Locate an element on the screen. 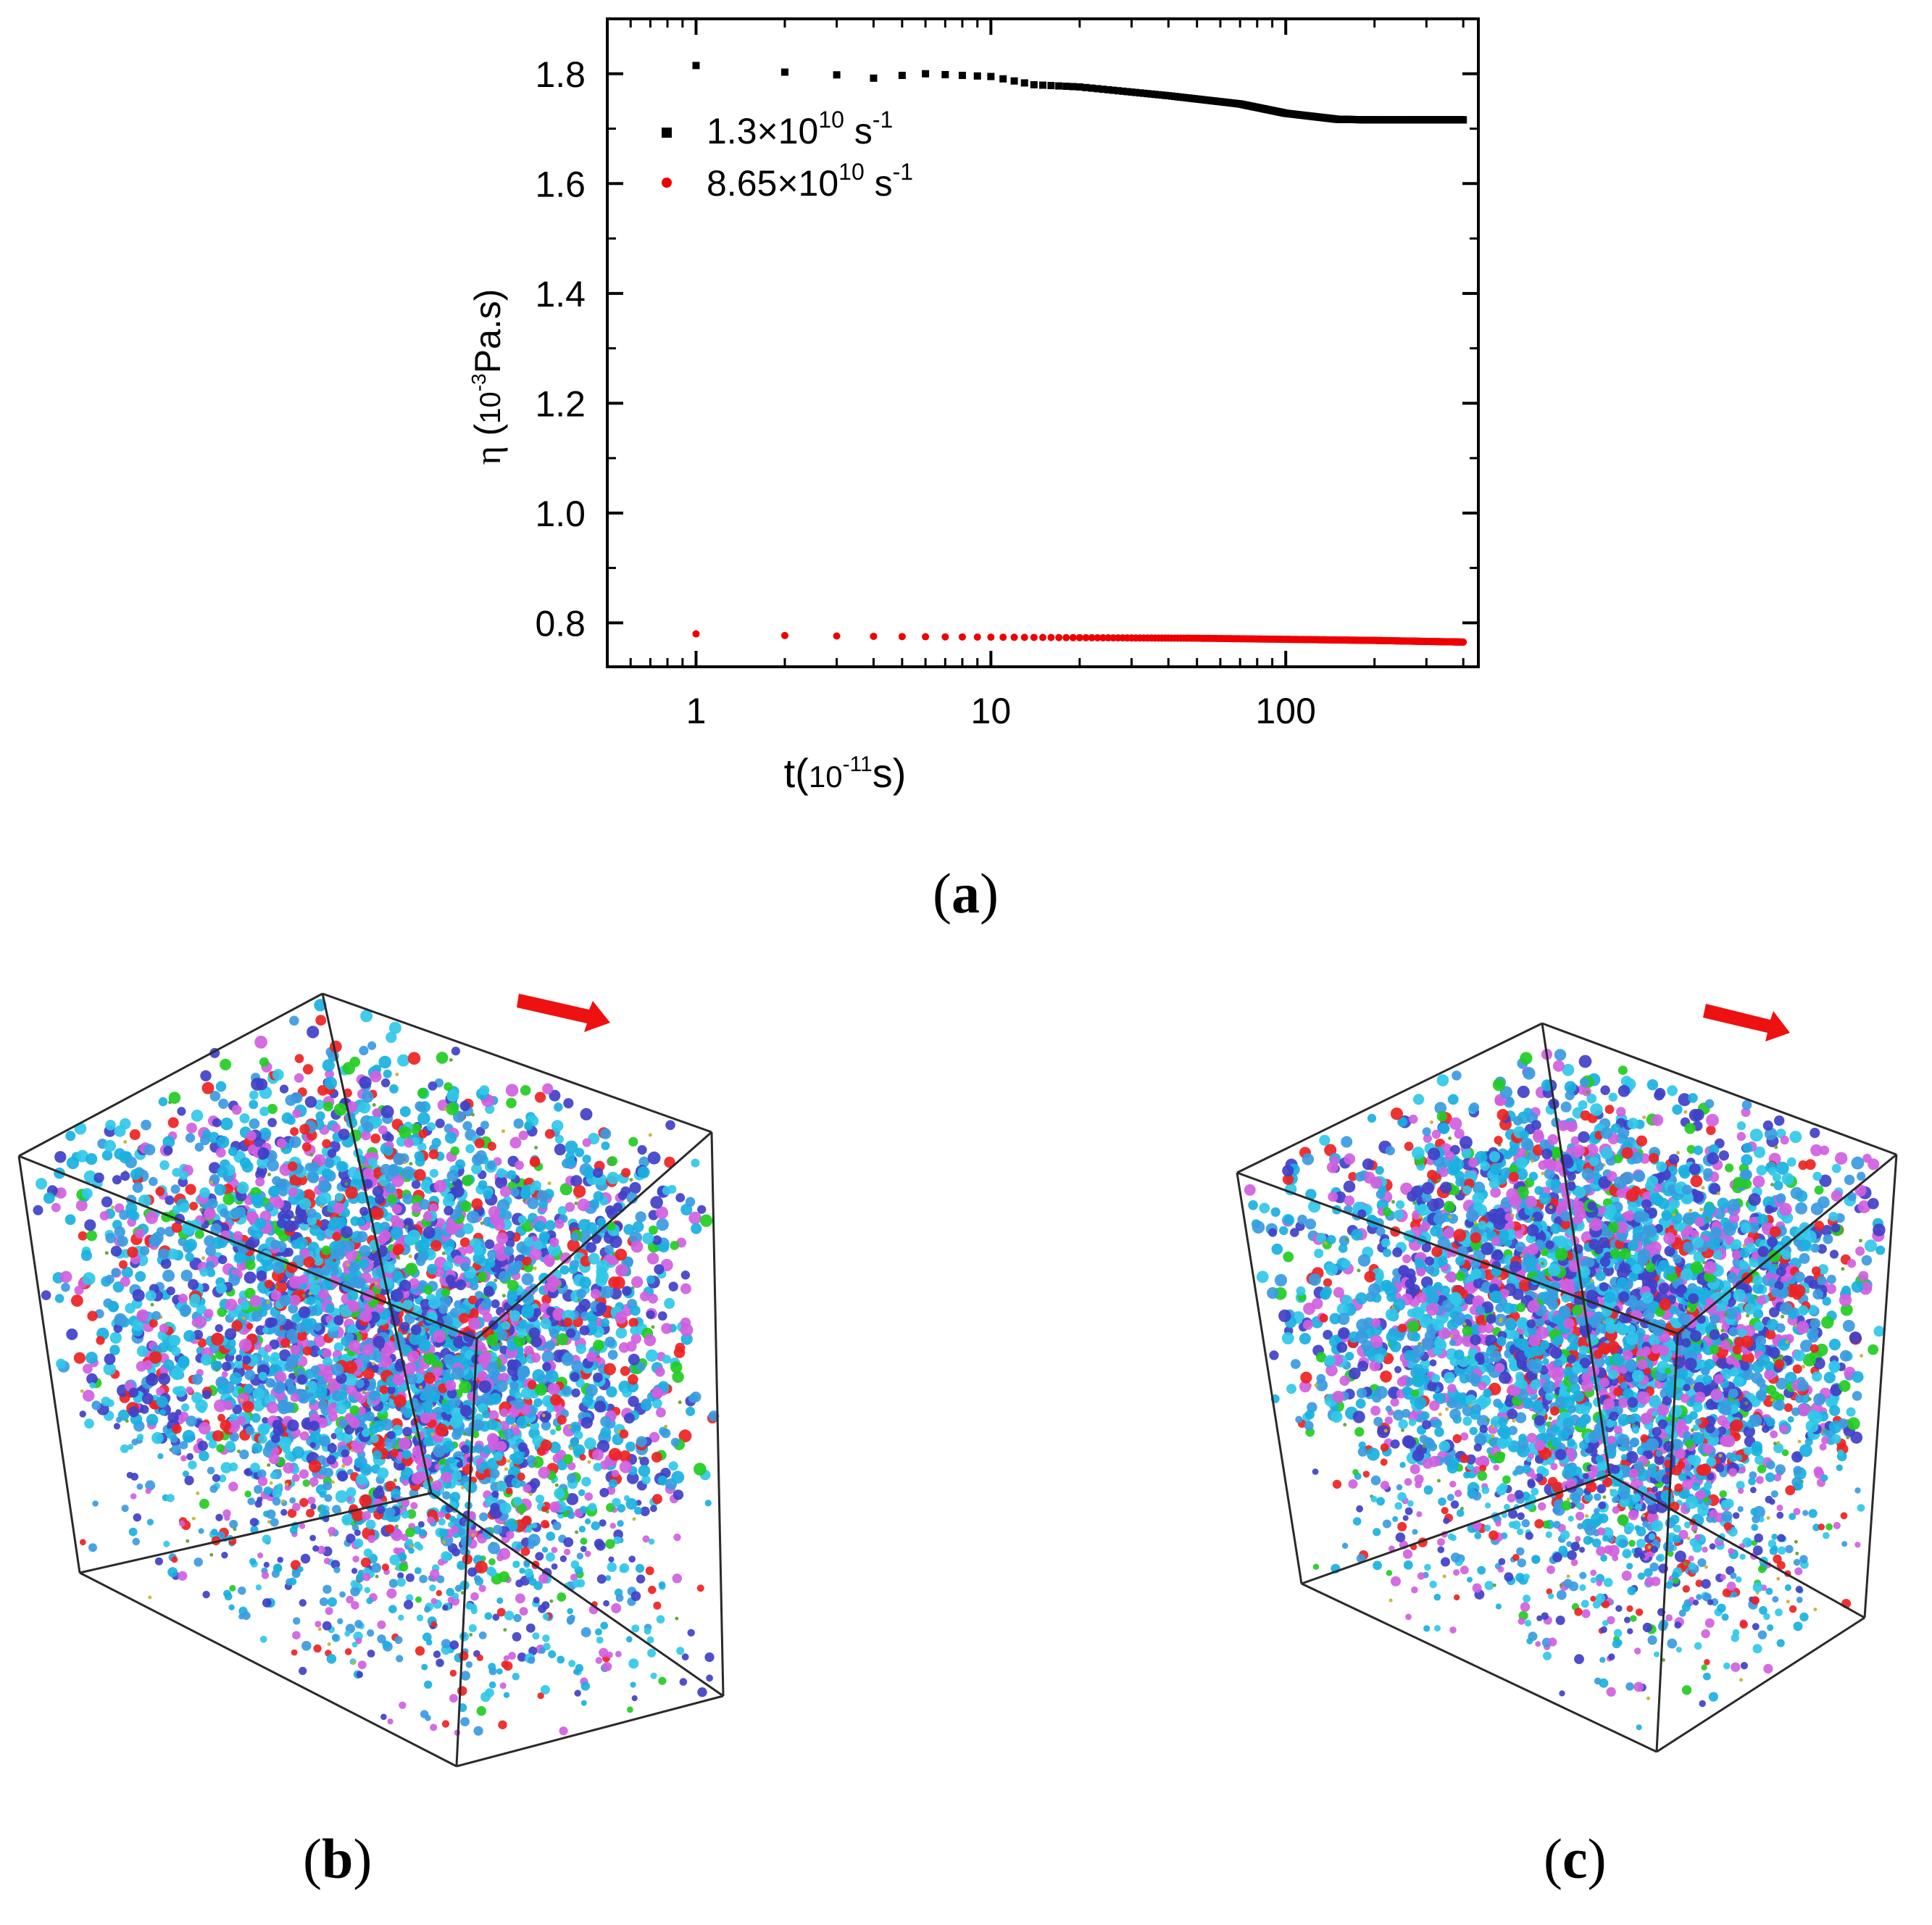  x-tick-label: 10 is located at coordinates (992, 711).